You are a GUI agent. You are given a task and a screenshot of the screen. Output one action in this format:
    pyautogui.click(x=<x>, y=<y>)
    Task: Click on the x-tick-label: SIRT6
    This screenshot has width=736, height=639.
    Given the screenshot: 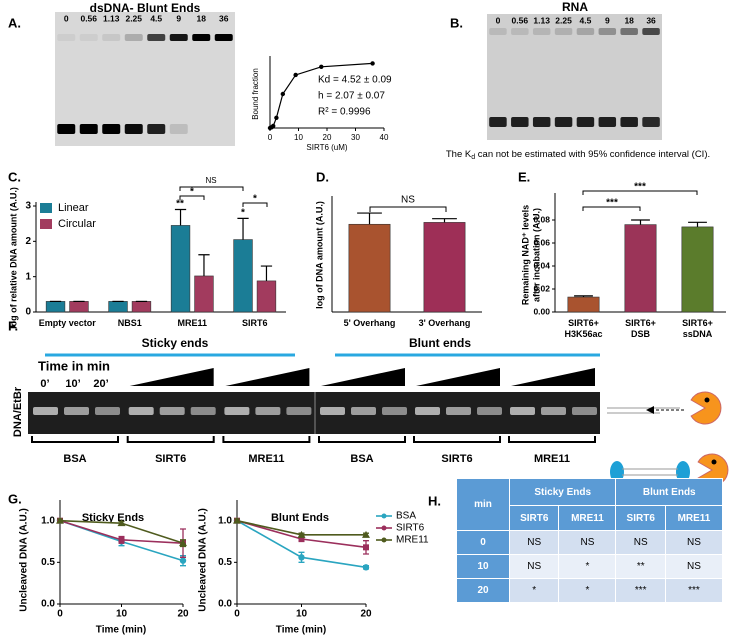 What is the action you would take?
    pyautogui.click(x=254, y=323)
    